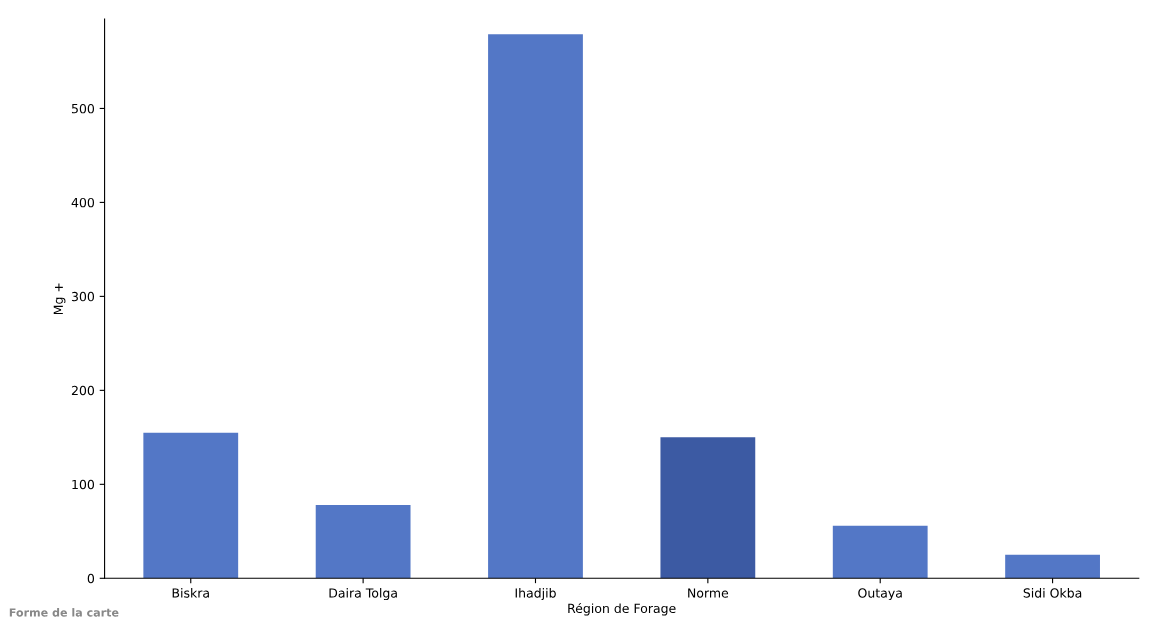  I want to click on y-tick-label: 0, so click(91, 578).